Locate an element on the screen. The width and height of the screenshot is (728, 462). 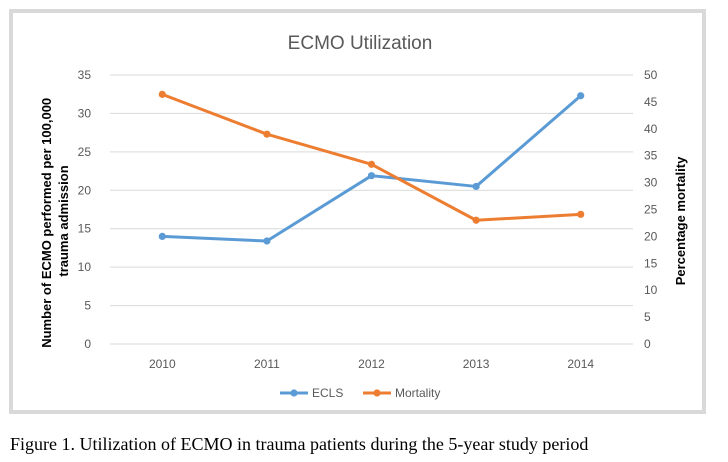
right-tick-label: 35 is located at coordinates (651, 156).